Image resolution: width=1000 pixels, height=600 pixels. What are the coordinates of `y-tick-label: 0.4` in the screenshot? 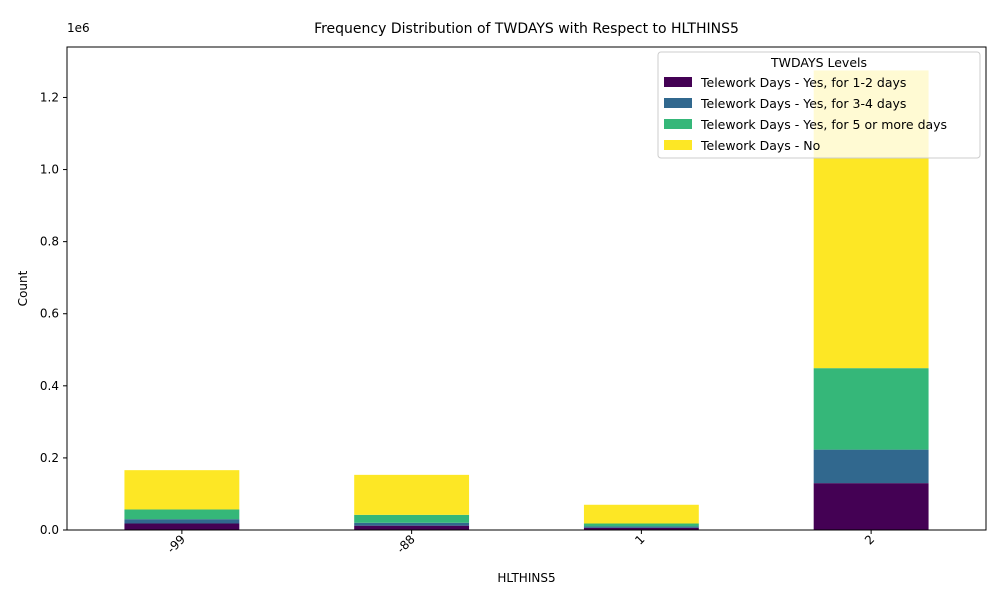 It's located at (49, 386).